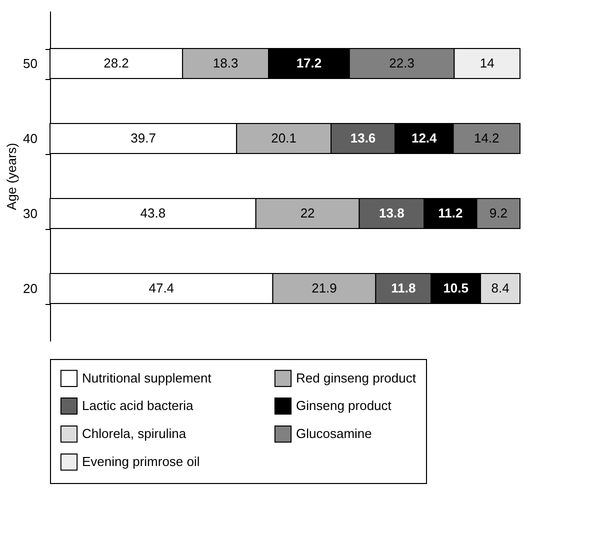 Image resolution: width=608 pixels, height=549 pixels. Describe the element at coordinates (324, 288) in the screenshot. I see `data-label: 21.9` at that location.